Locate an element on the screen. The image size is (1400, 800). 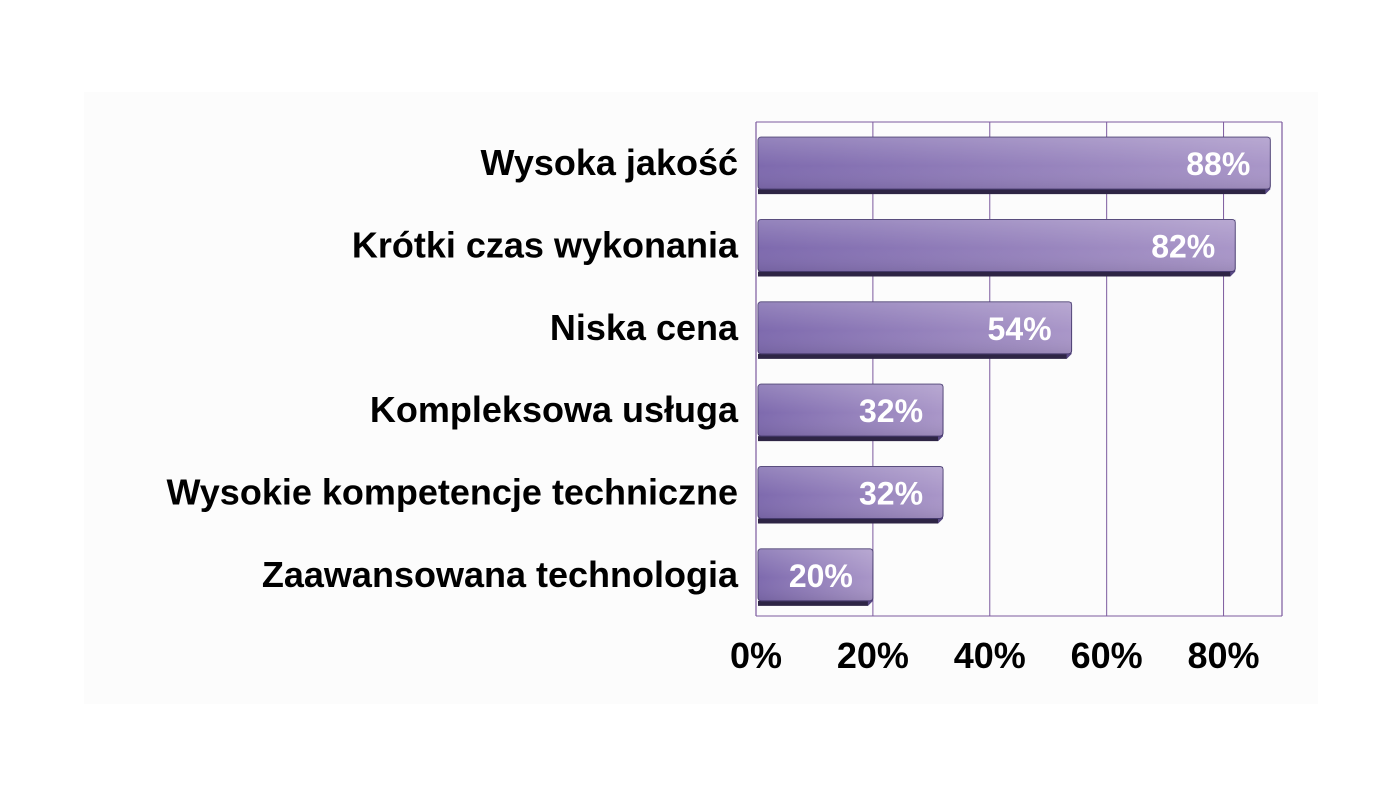
bar-group: 20% is located at coordinates (815, 577).